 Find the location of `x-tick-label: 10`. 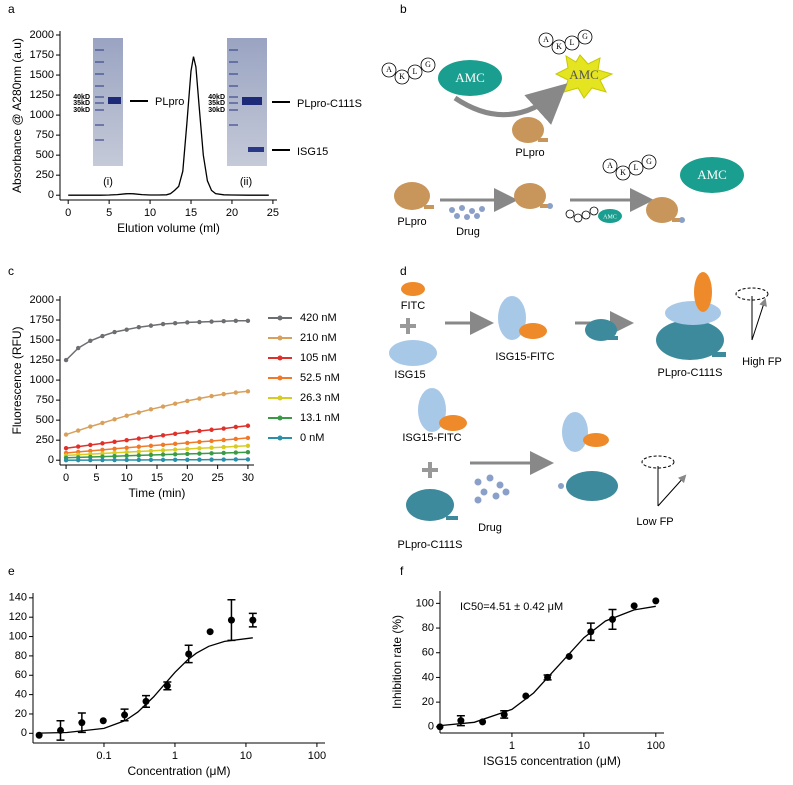

x-tick-label: 10 is located at coordinates (246, 756).